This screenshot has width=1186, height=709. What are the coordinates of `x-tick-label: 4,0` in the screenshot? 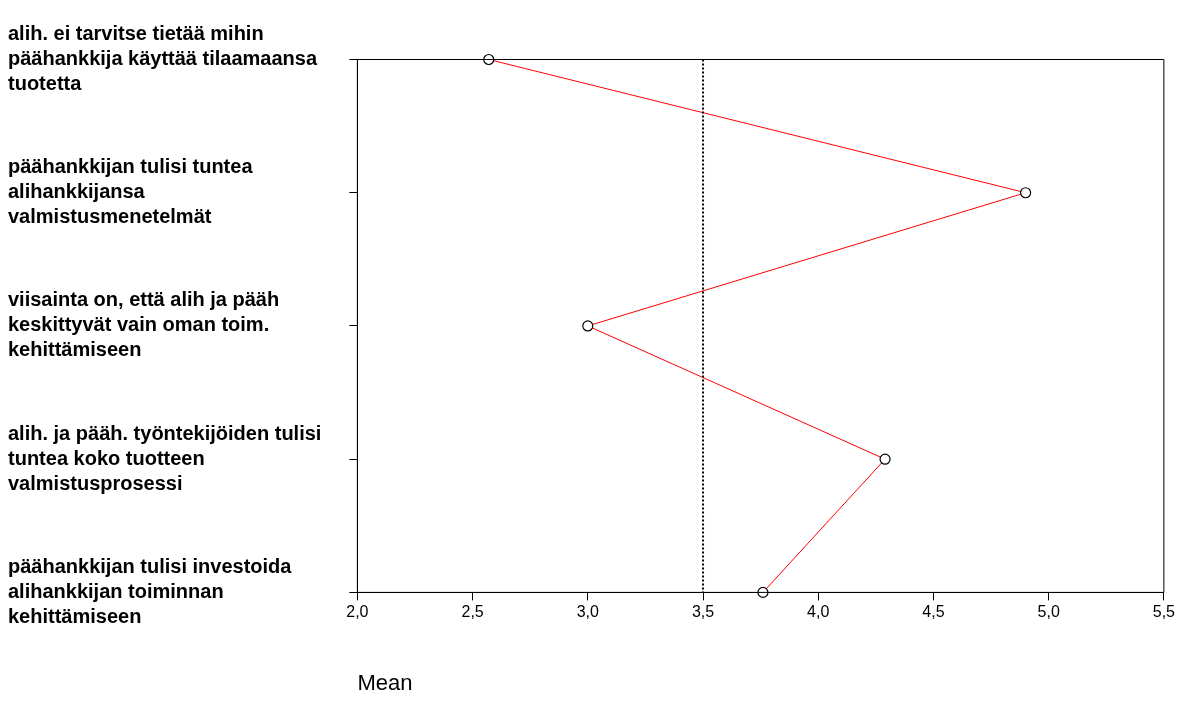 It's located at (818, 612).